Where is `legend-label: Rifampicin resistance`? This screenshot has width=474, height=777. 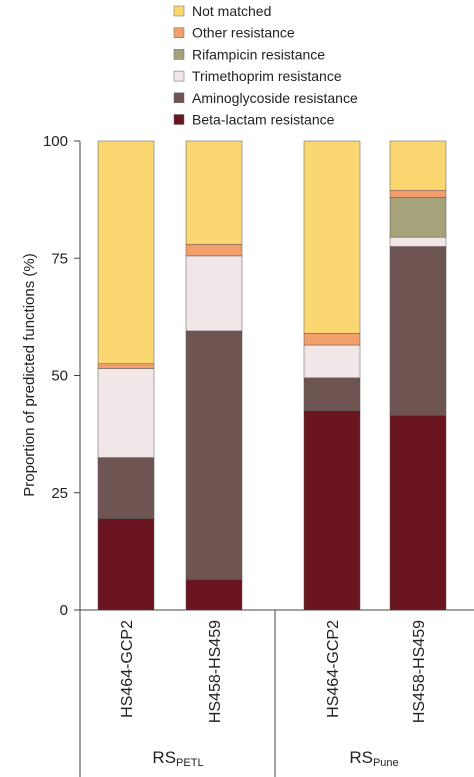 legend-label: Rifampicin resistance is located at coordinates (258, 54).